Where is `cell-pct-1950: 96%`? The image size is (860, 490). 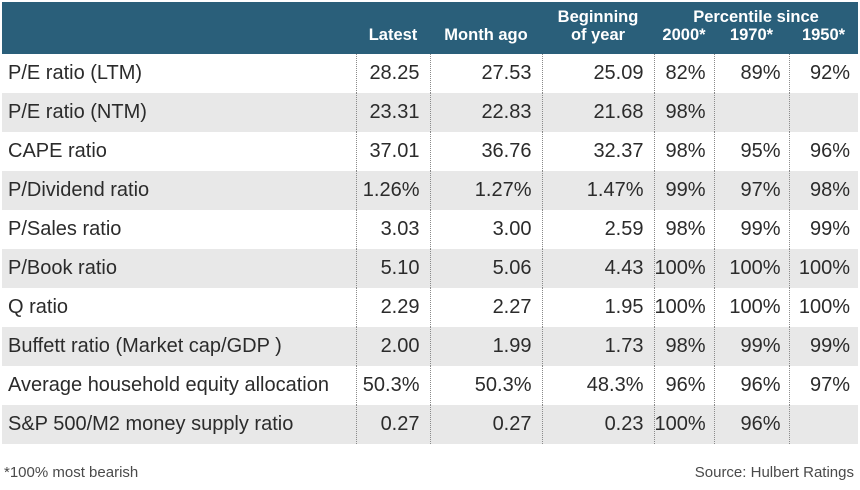 cell-pct-1950: 96% is located at coordinates (823, 151).